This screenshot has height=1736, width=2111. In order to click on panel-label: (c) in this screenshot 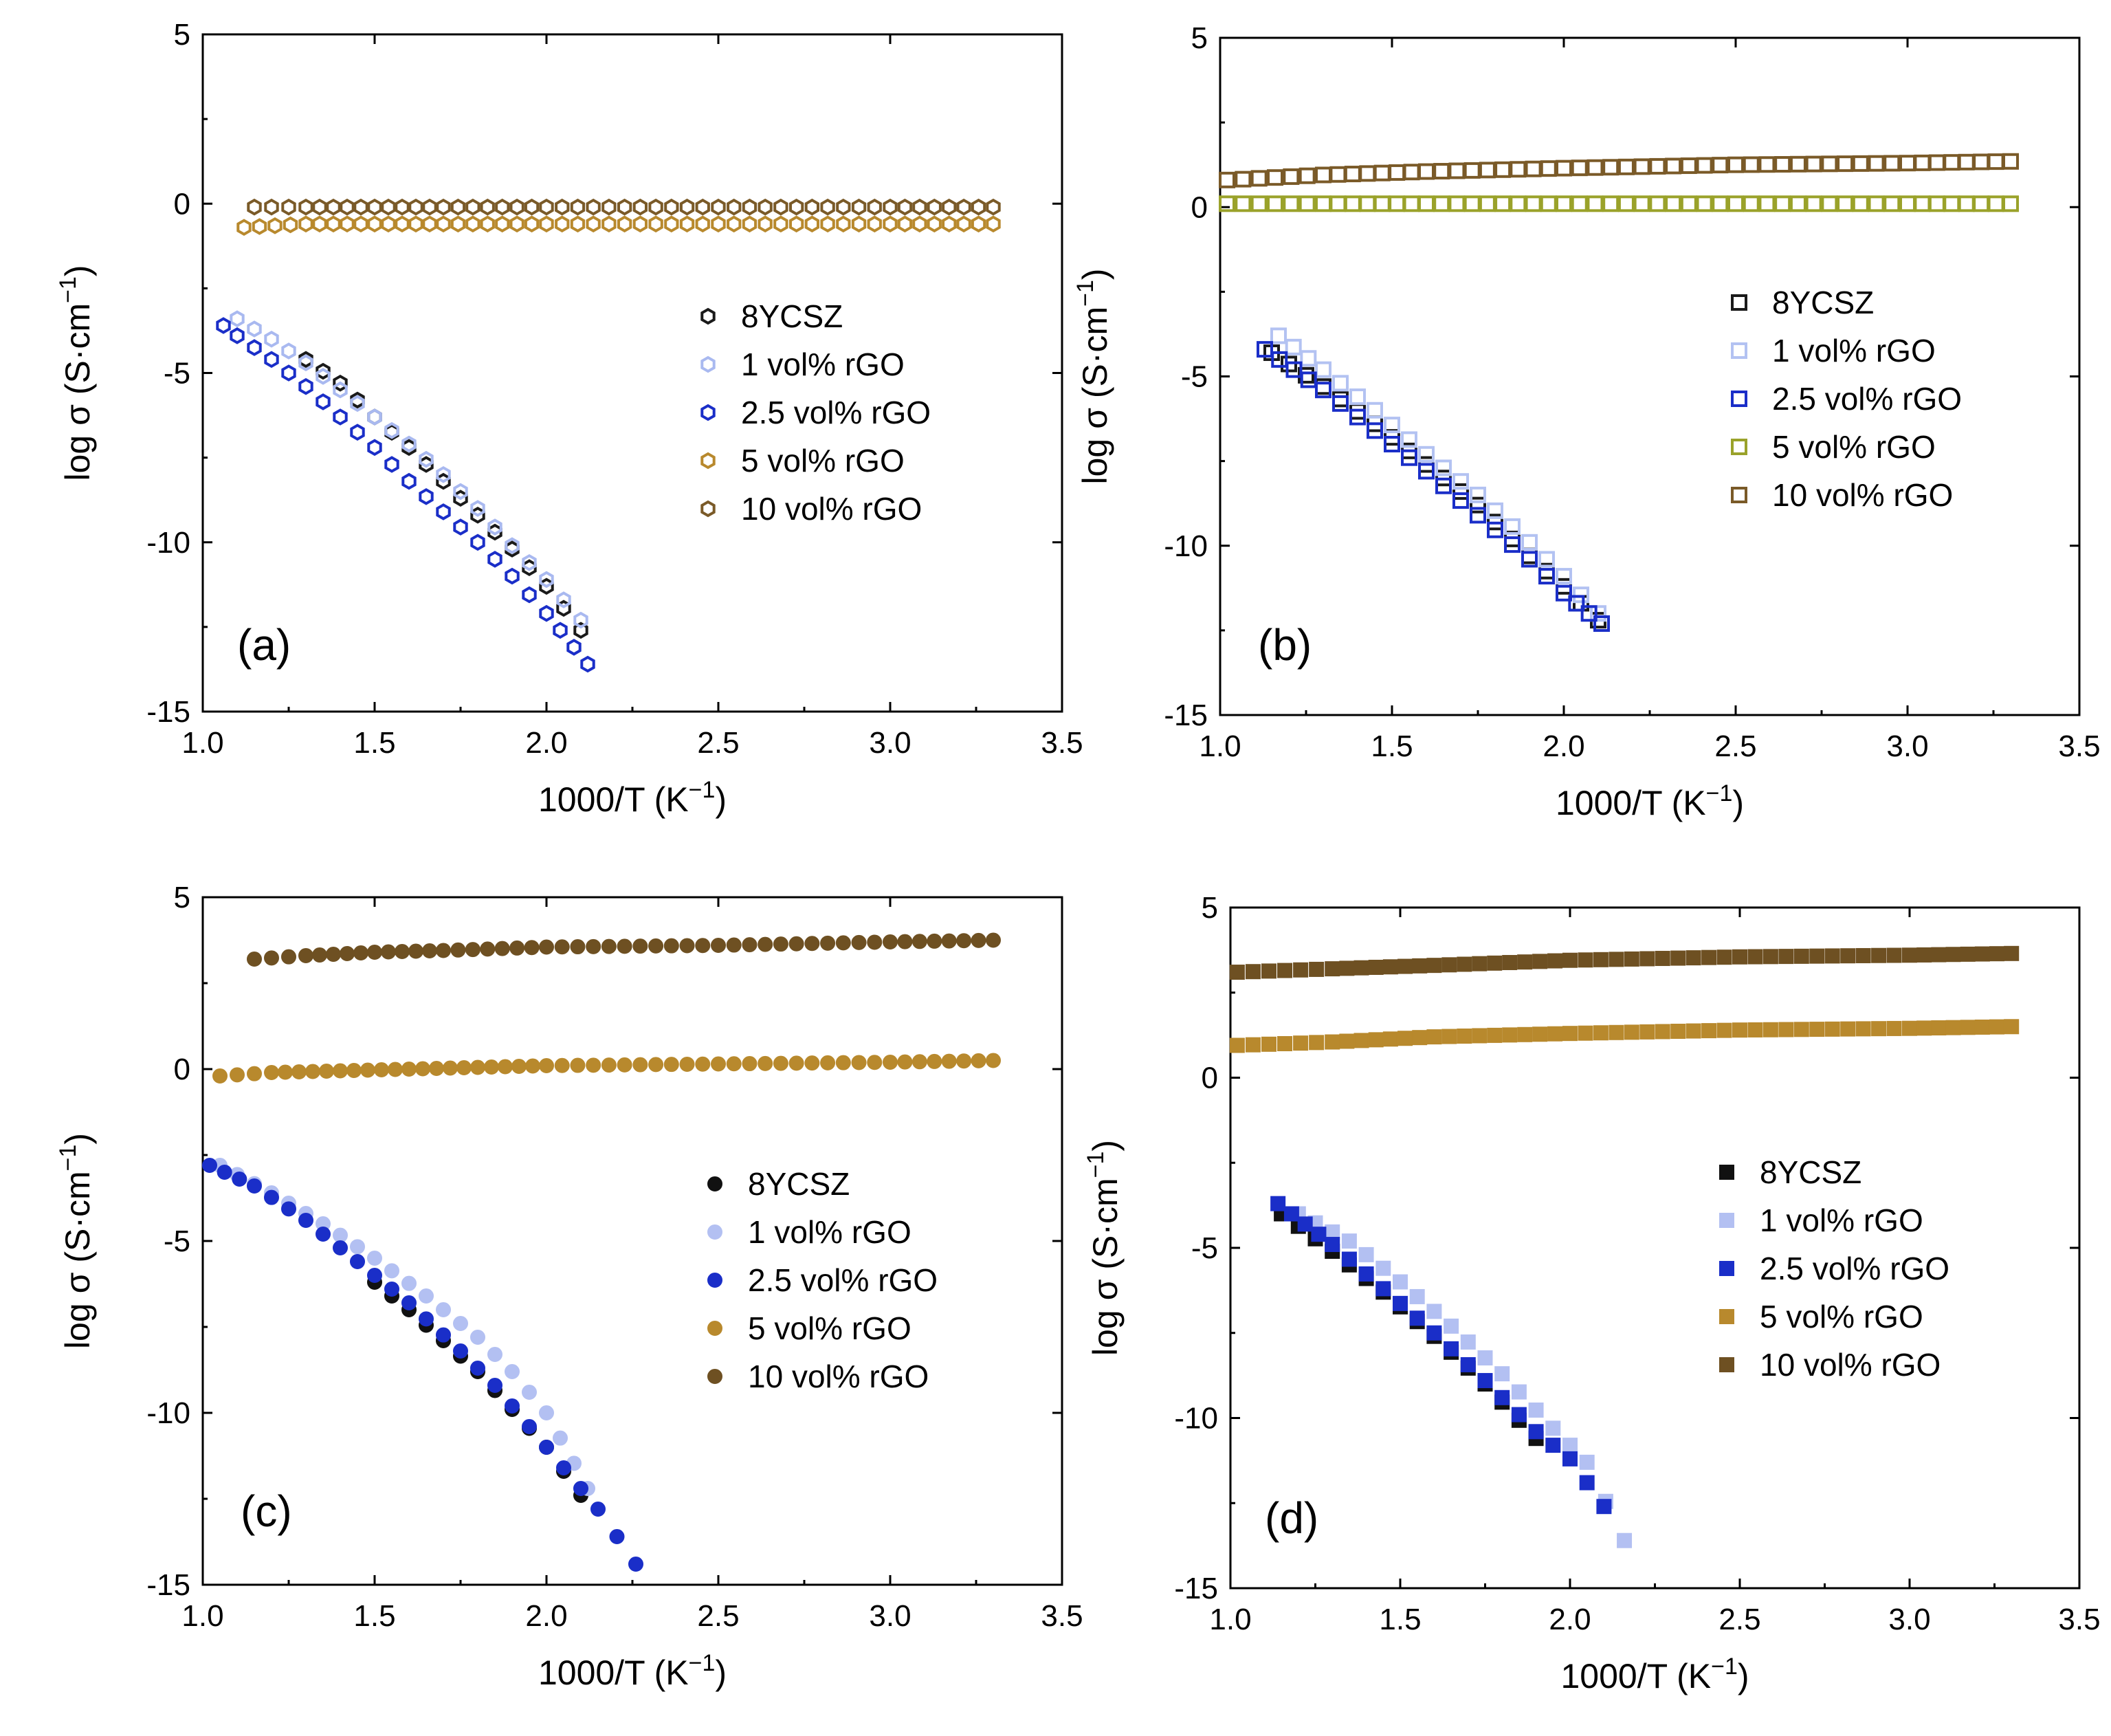, I will do `click(266, 1511)`.